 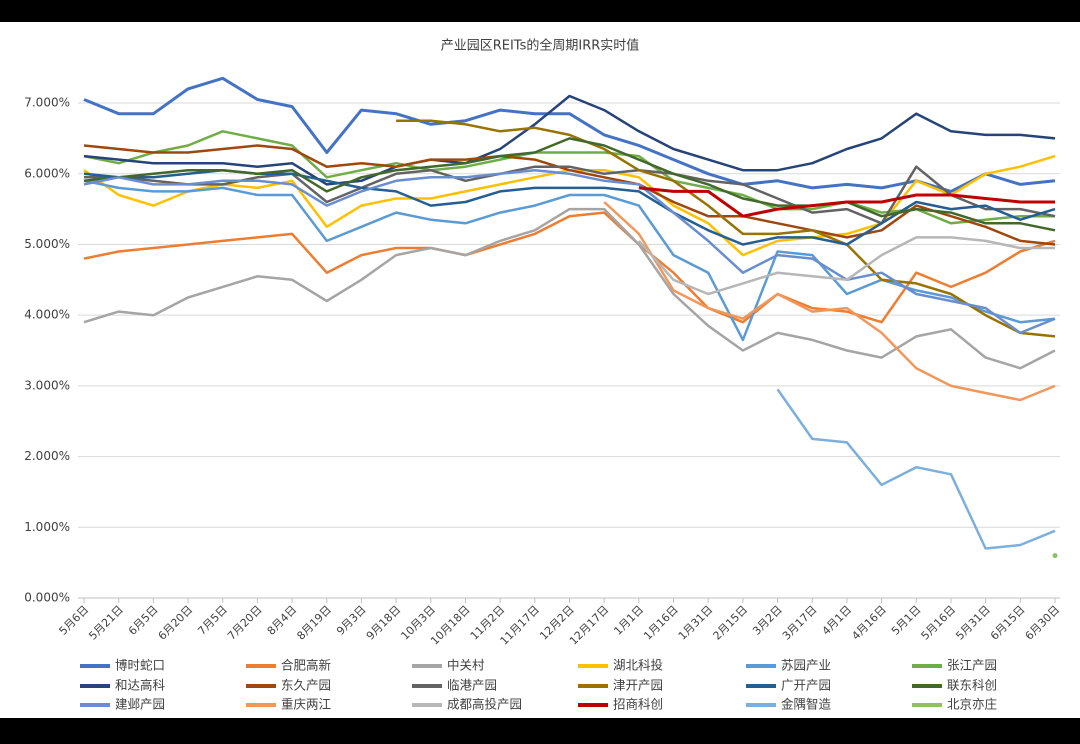 I want to click on legend-label: 中关村, so click(x=466, y=665).